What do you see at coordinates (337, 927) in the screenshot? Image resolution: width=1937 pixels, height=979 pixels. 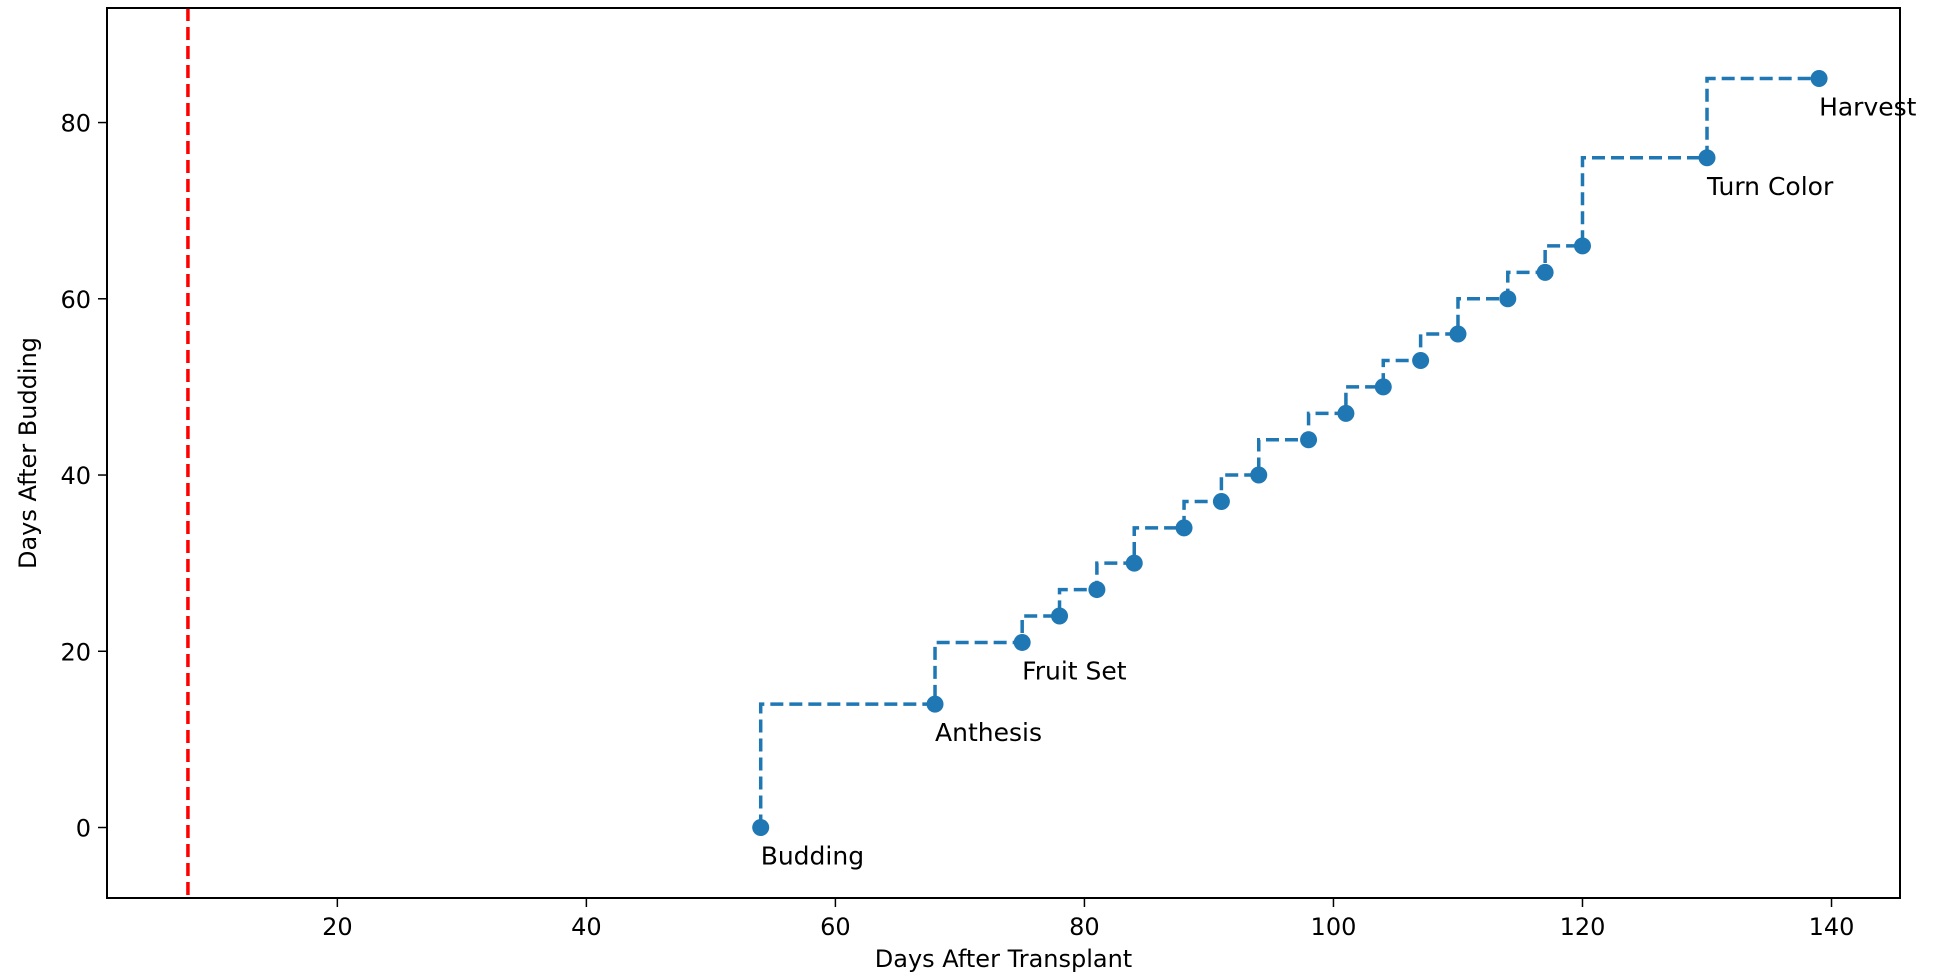 I see `x-tick-label: 20` at bounding box center [337, 927].